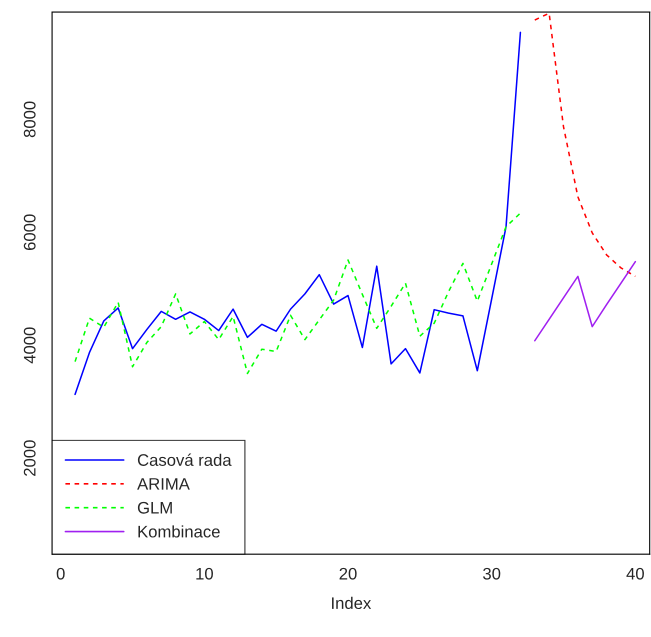 This screenshot has height=637, width=651. Describe the element at coordinates (352, 603) in the screenshot. I see `x-axis-title: Index` at that location.